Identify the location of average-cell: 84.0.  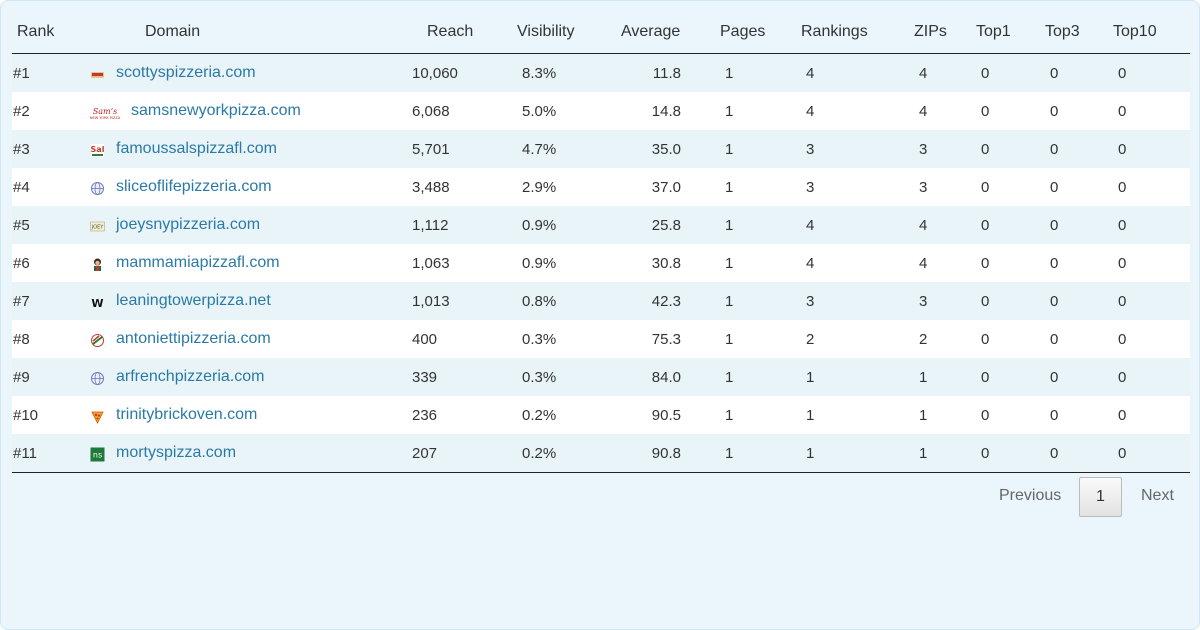
(666, 377).